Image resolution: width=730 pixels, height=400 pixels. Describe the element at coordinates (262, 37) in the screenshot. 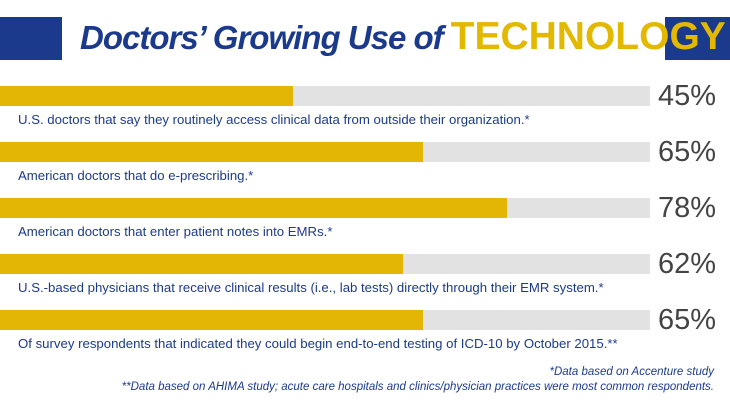

I see `title-main: Doctors’ Growing Use of` at that location.